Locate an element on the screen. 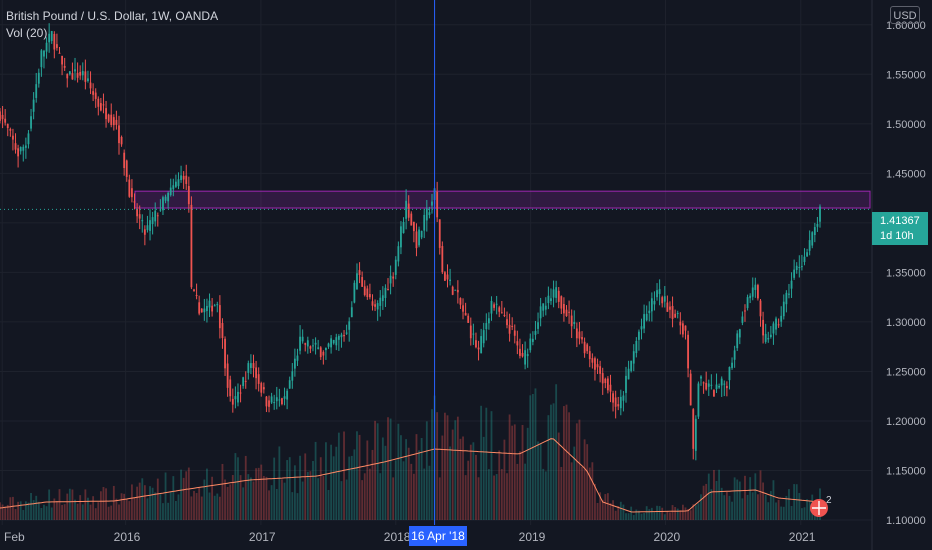 The height and width of the screenshot is (550, 932). alert-icon: 2 is located at coordinates (821, 506).